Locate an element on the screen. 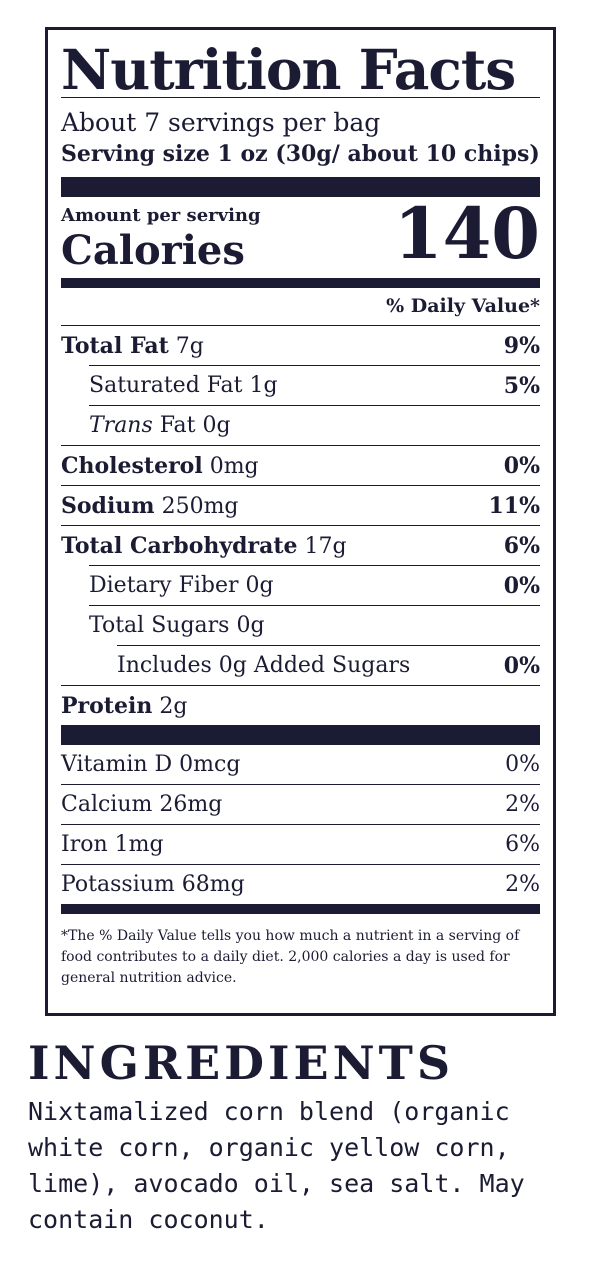  nutrient-name: Includes 0g Added Sugars is located at coordinates (264, 665).